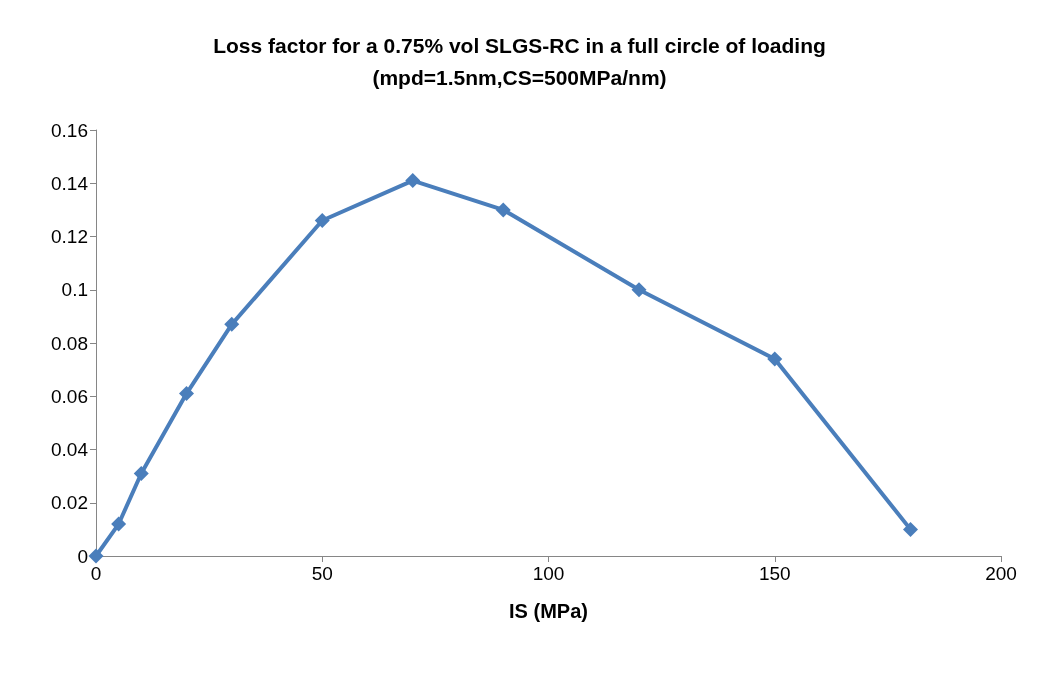 This screenshot has height=674, width=1039. What do you see at coordinates (548, 611) in the screenshot?
I see `x-axis-title: IS (MPa)` at bounding box center [548, 611].